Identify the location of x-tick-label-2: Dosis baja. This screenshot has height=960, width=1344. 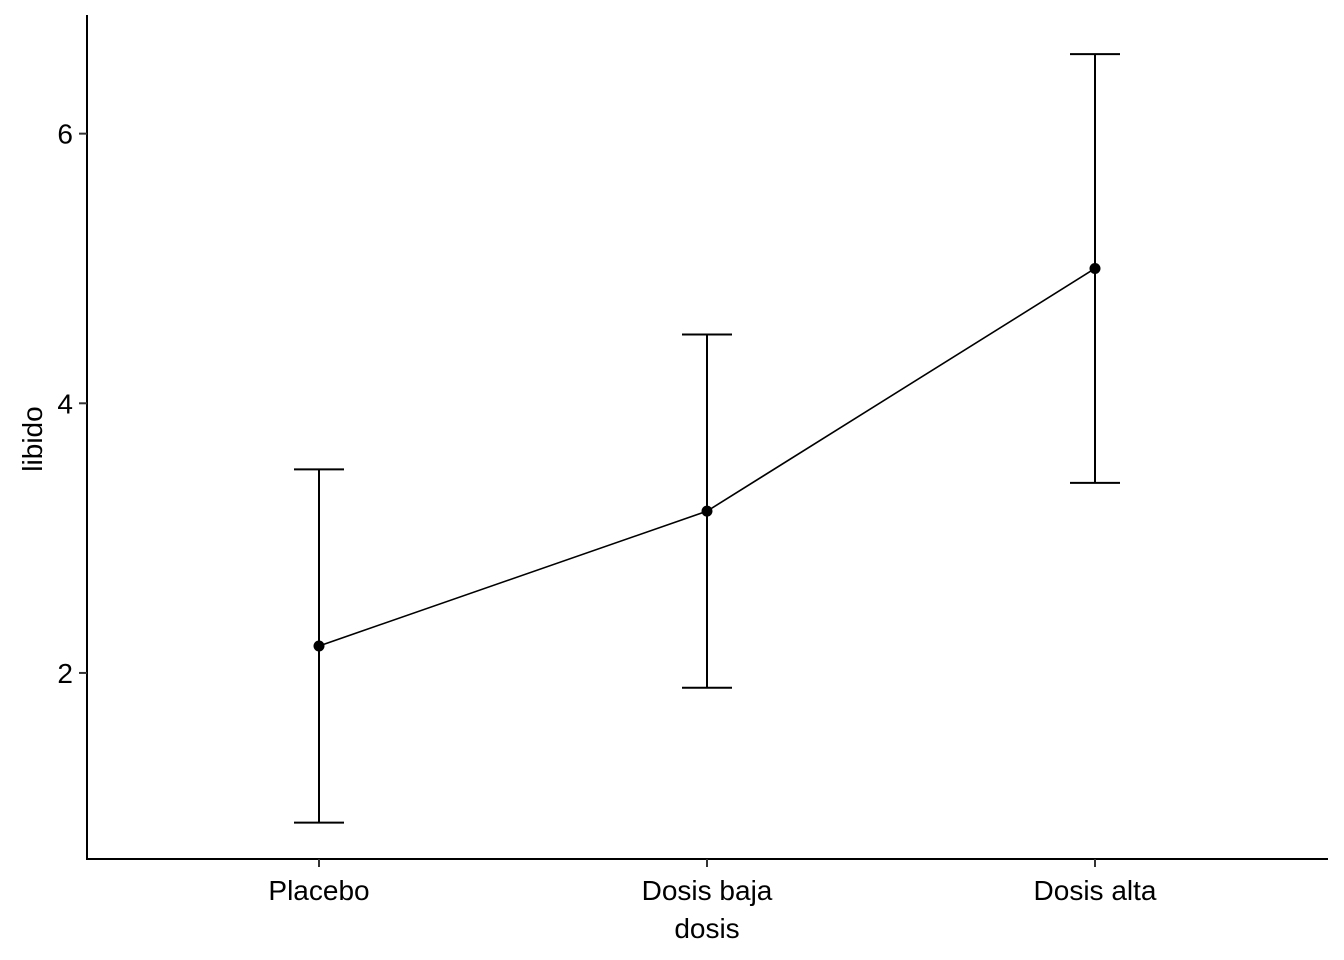
(707, 890).